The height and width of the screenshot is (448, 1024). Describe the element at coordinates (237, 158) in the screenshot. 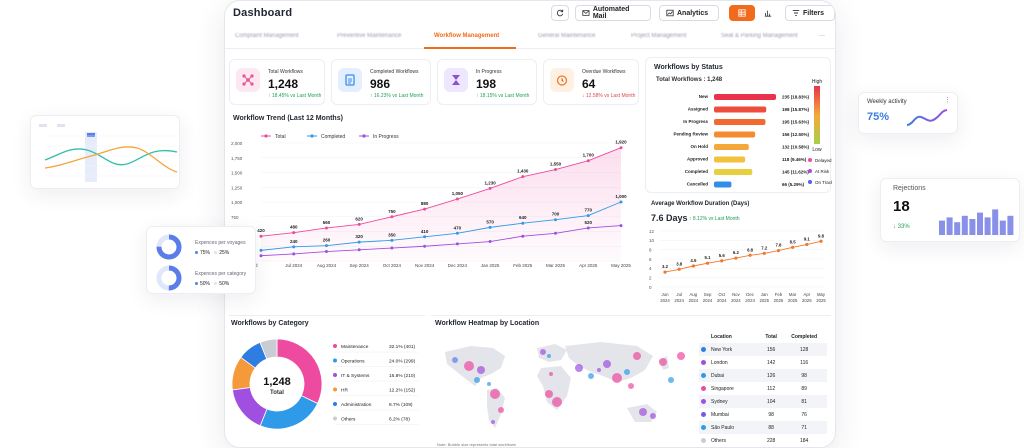

I see `y-tick-label: 1,750` at that location.